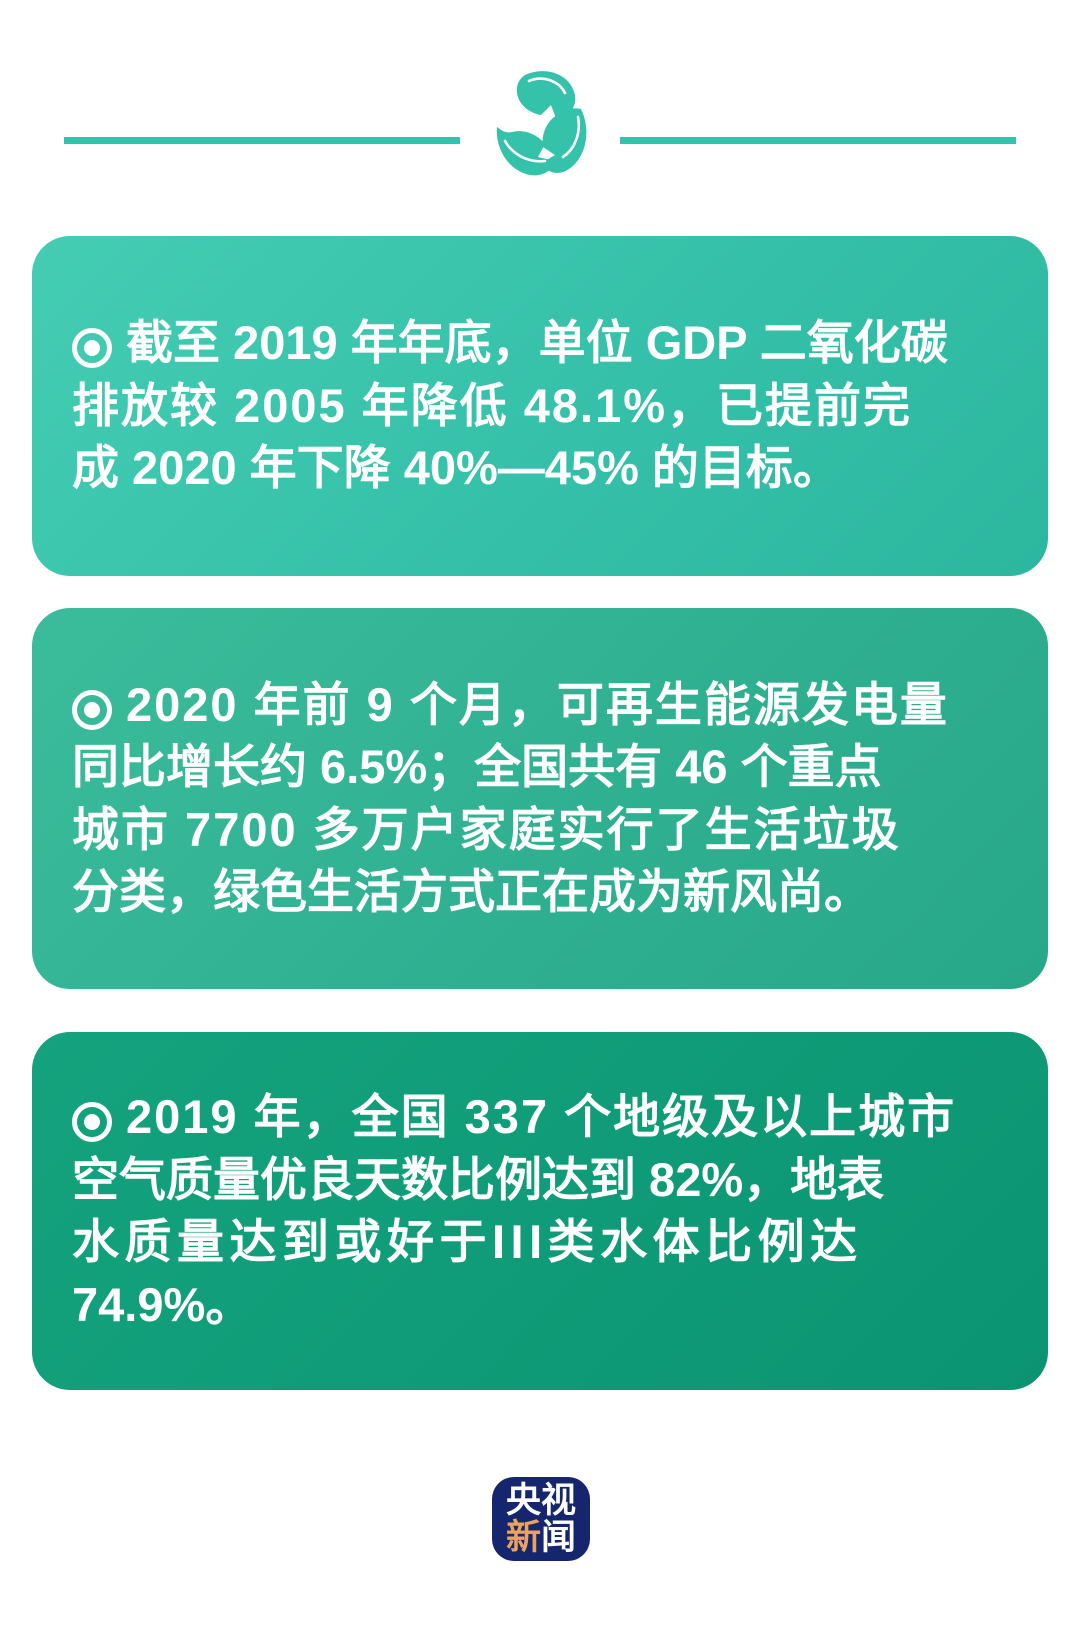  I want to click on card-3-line-1-row: 2019 年，全国 337 个地级及以上城市, so click(540, 1117).